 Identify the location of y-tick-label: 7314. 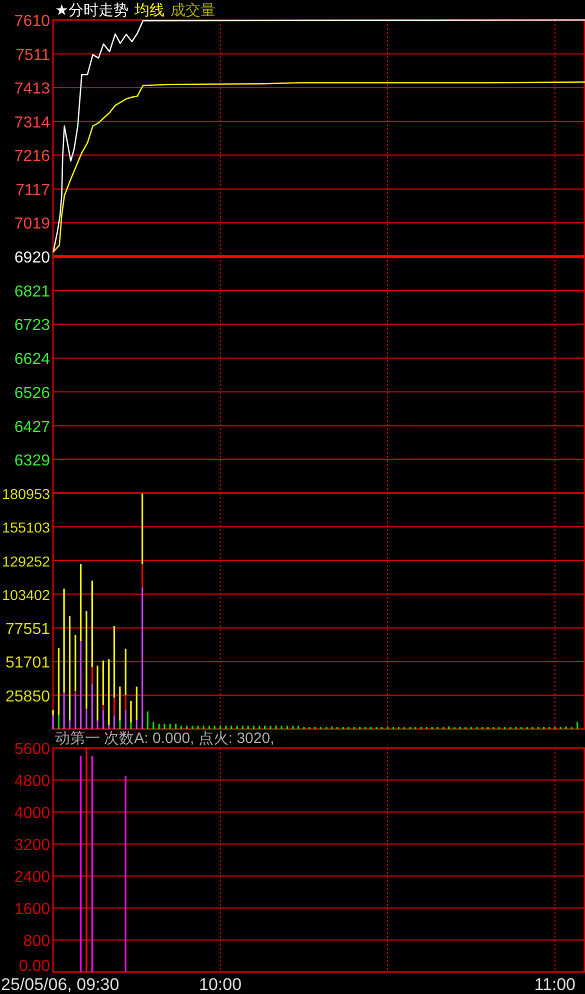
(32, 123).